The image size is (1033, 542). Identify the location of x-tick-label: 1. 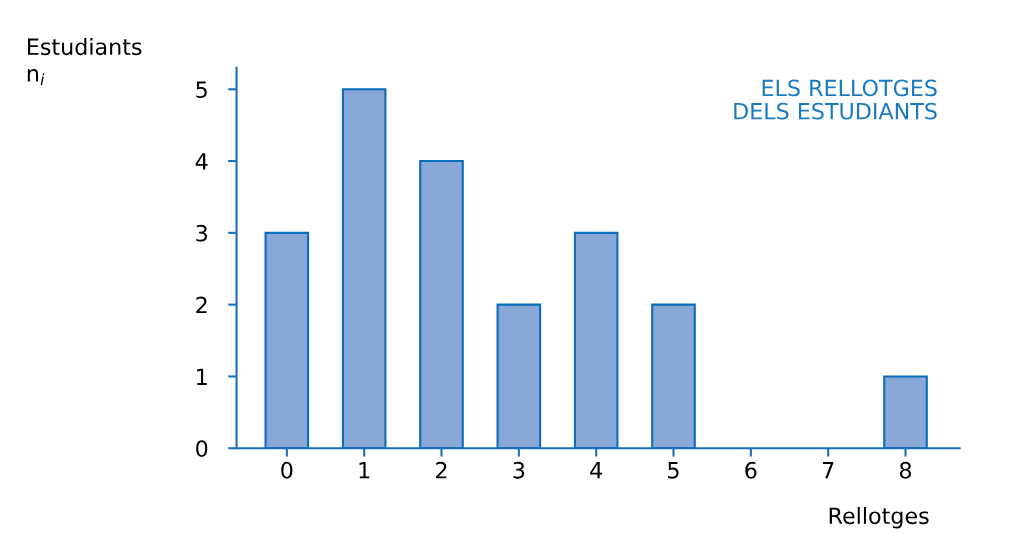
(364, 470).